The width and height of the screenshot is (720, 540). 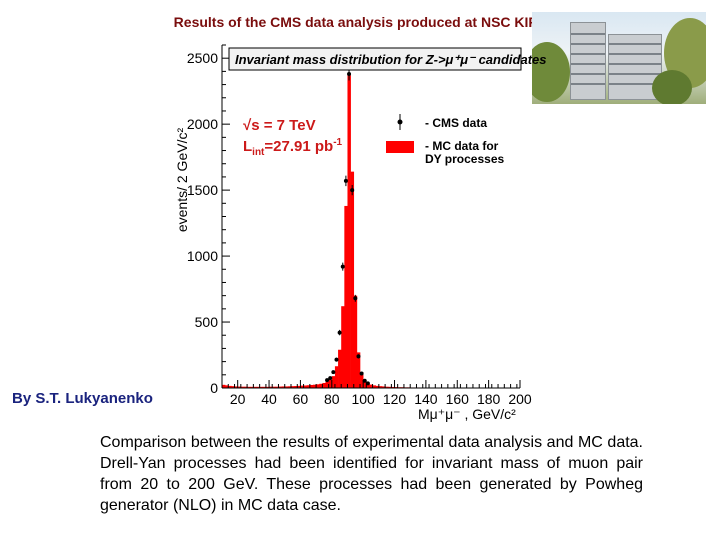 What do you see at coordinates (247, 146) in the screenshot?
I see `luminosity-prefix: L` at bounding box center [247, 146].